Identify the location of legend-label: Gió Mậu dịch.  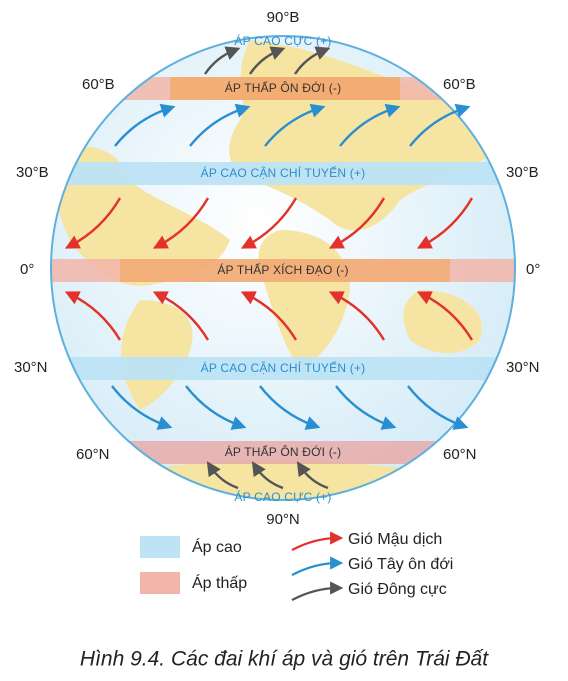
(395, 539).